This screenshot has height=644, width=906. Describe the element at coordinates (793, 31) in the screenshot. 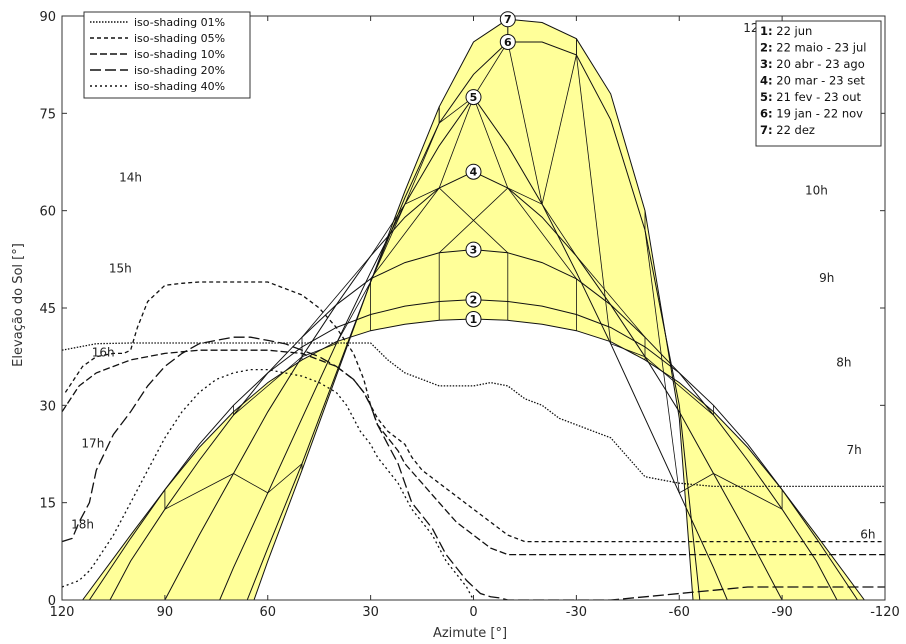

I see `date-entry-label: 22 jun` at that location.